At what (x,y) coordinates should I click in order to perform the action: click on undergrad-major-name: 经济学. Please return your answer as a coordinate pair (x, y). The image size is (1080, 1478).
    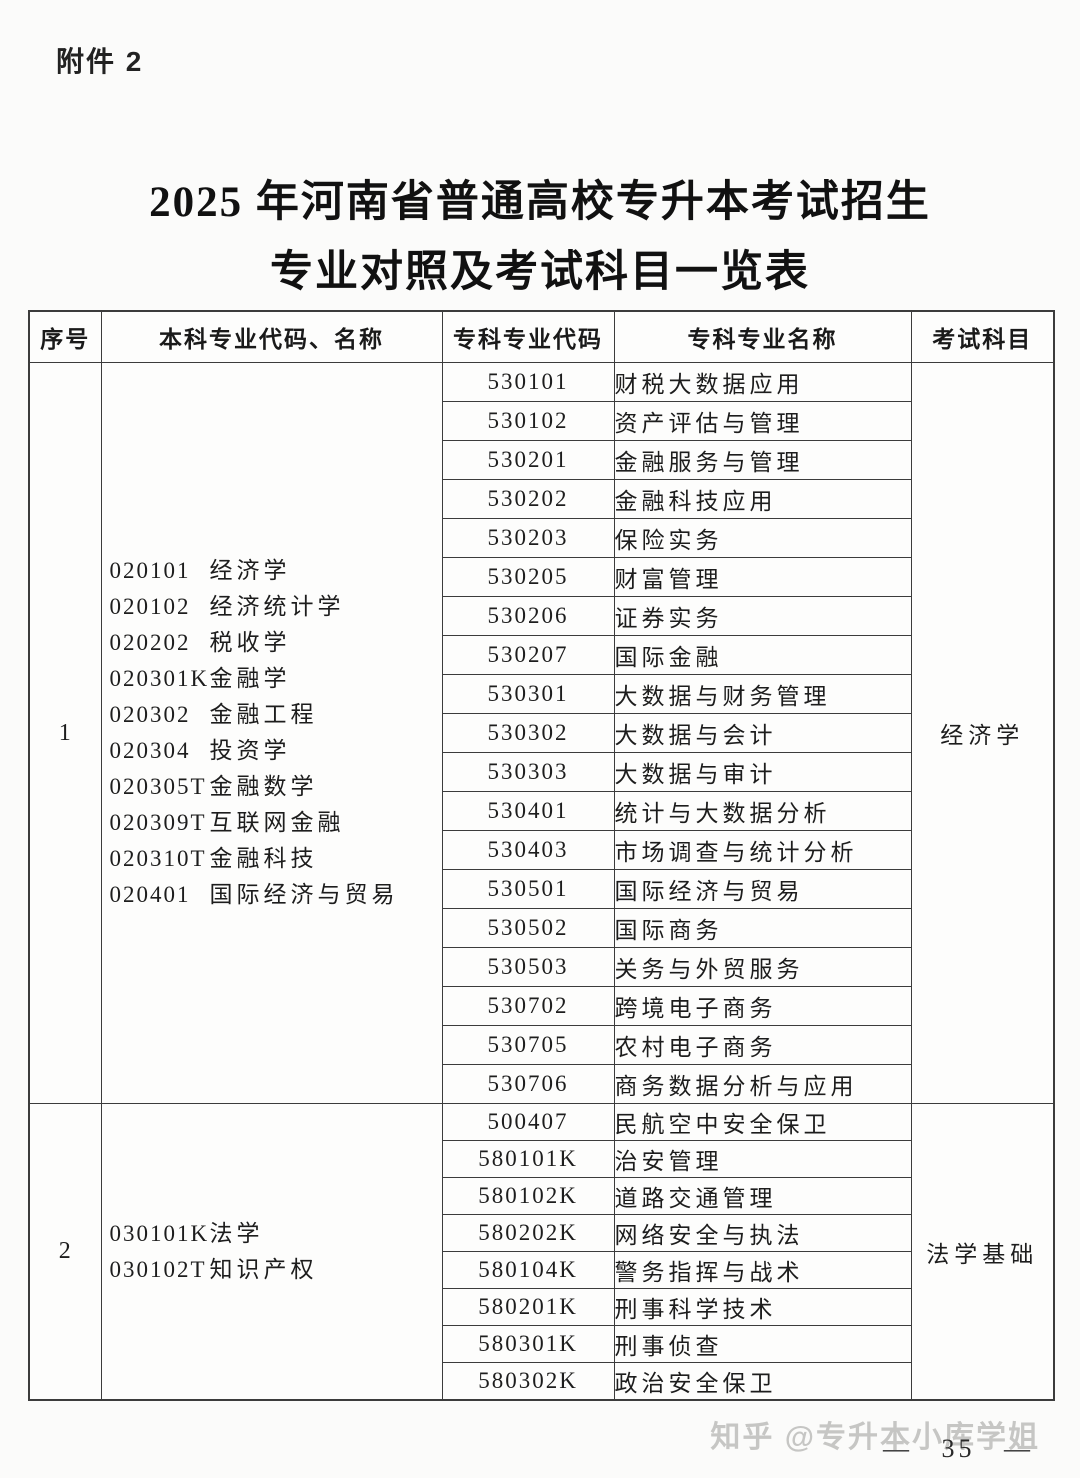
    Looking at the image, I should click on (250, 570).